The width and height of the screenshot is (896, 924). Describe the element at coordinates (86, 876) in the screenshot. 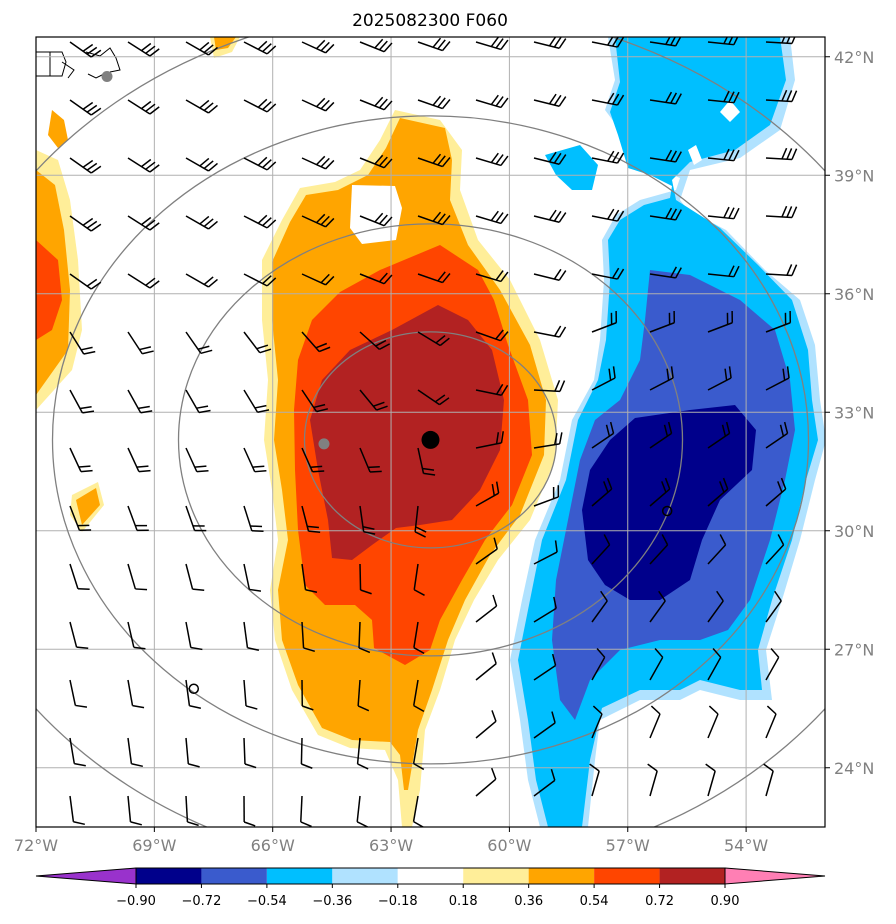

I see `colorbar-extend-min` at that location.